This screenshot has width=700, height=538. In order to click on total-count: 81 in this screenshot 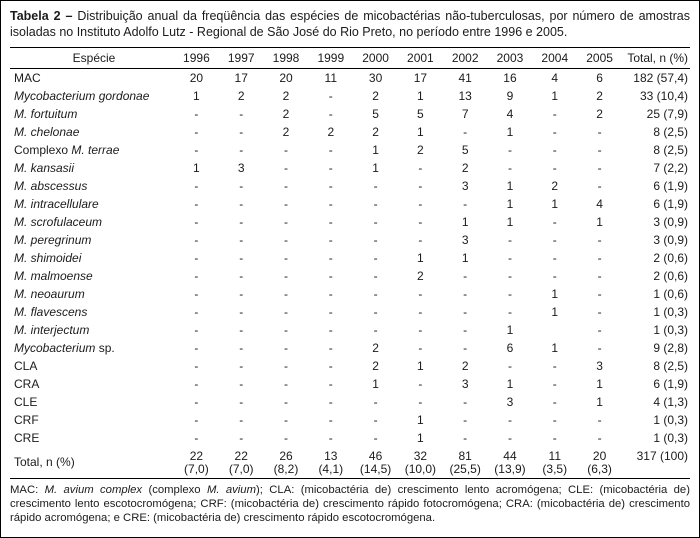, I will do `click(465, 455)`.